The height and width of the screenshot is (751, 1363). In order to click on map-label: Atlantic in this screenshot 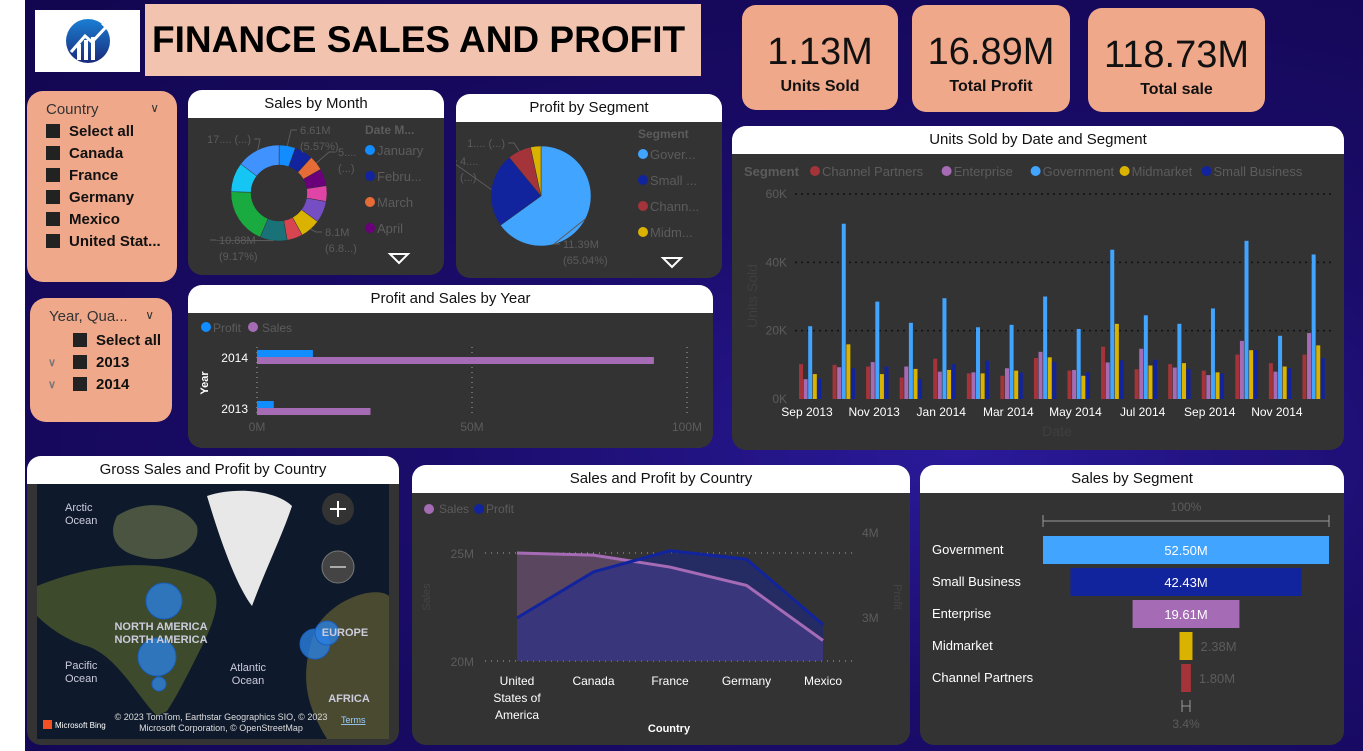, I will do `click(248, 668)`.